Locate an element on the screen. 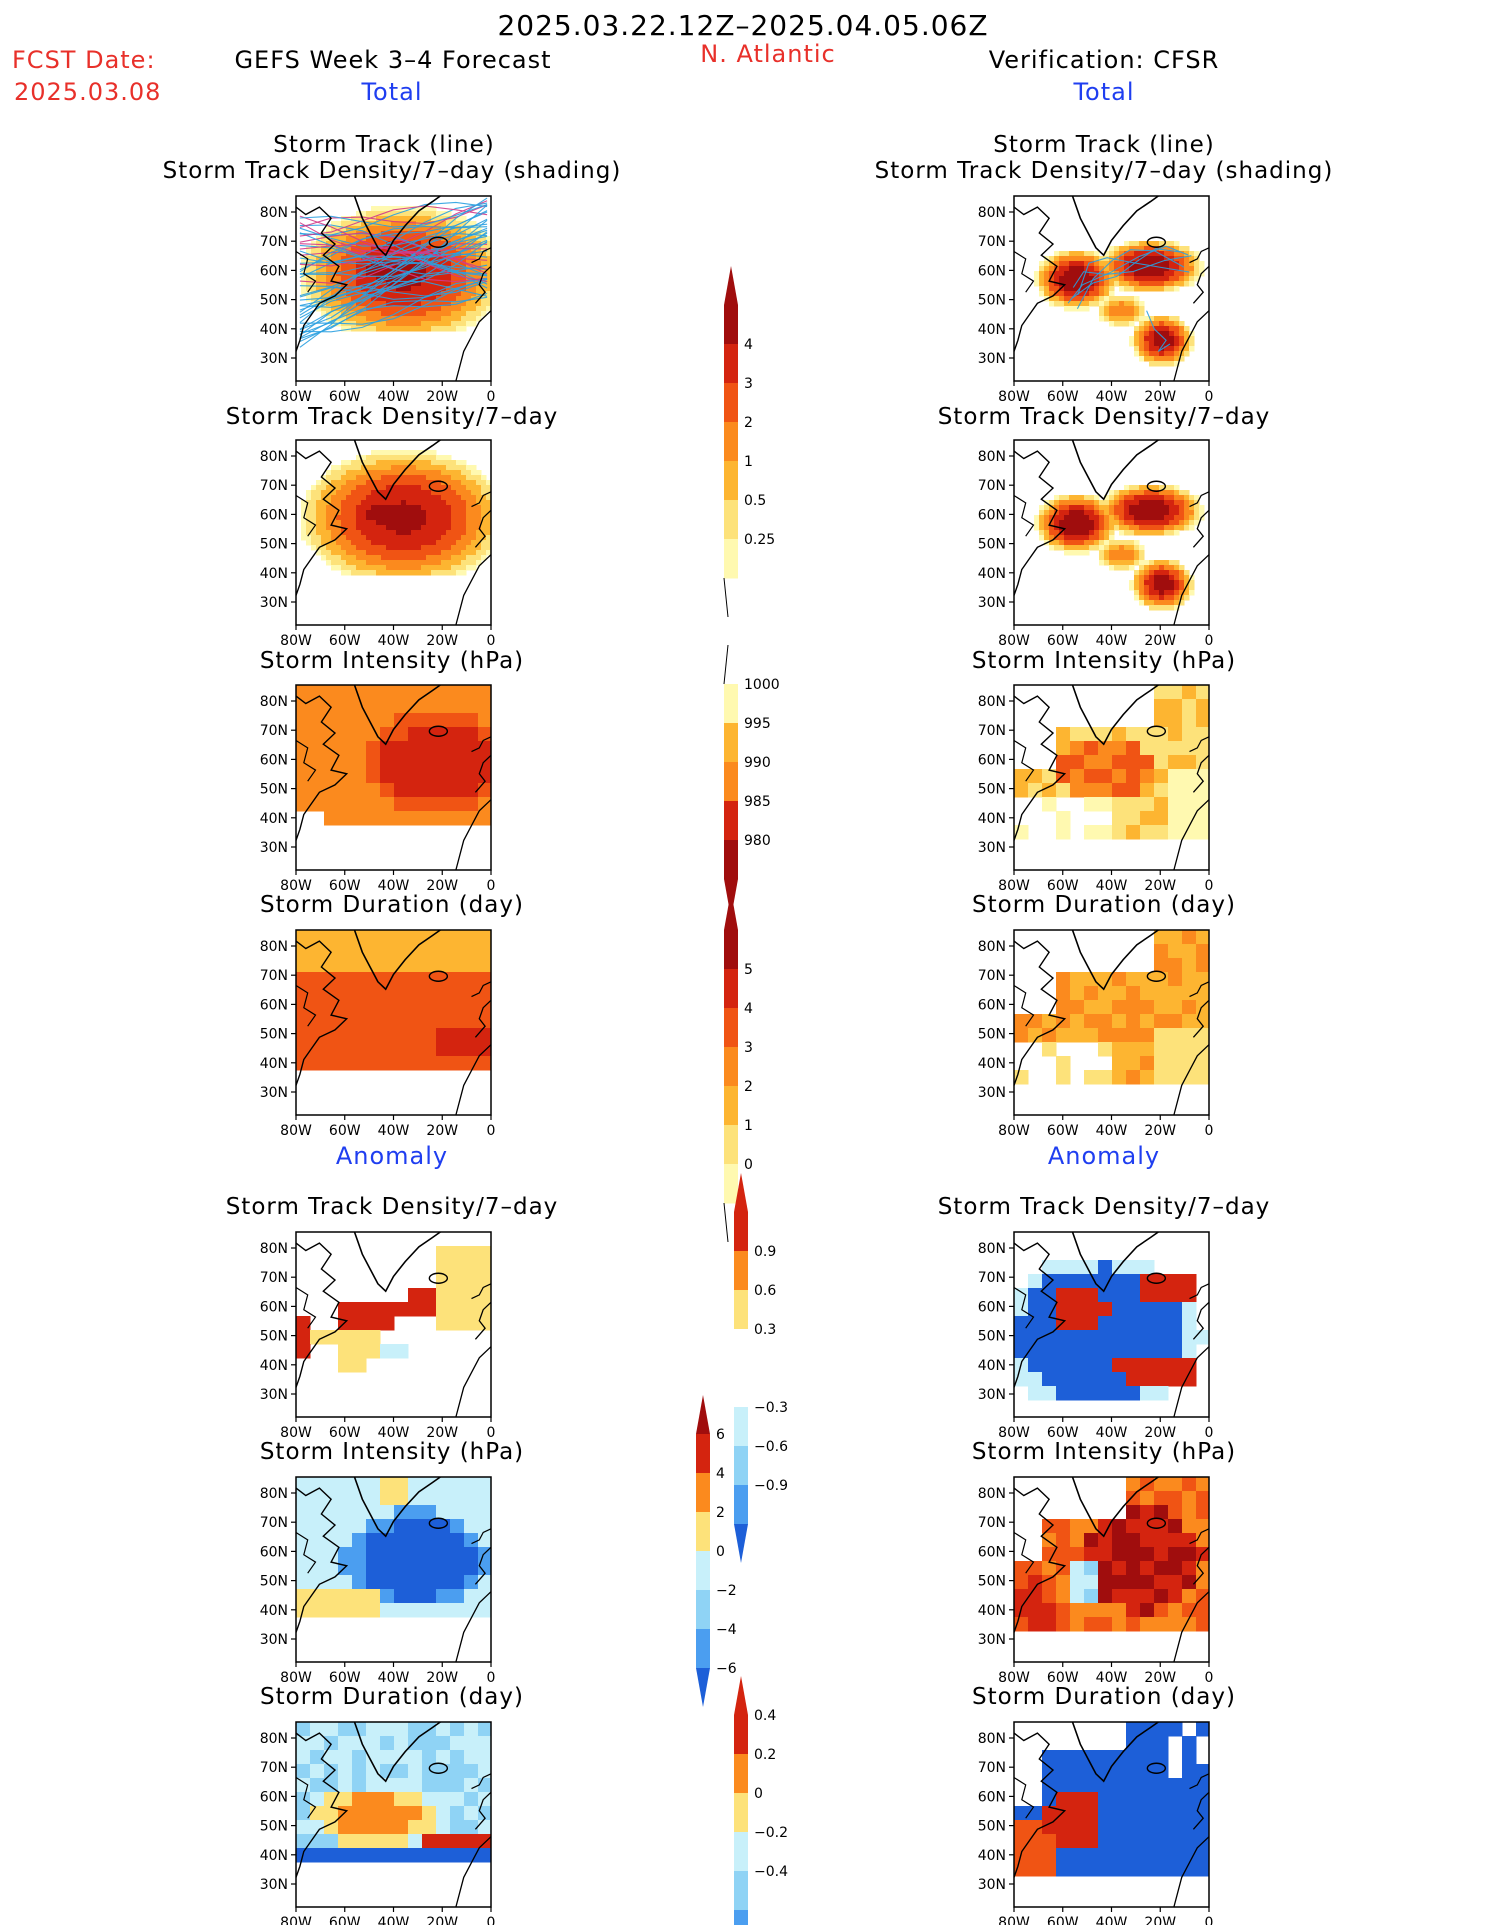 This screenshot has height=1925, width=1487. colorbar-density-anom: 0.9 0.6 0.3 −0.3 −0.6 −0.9 is located at coordinates (761, 1368).